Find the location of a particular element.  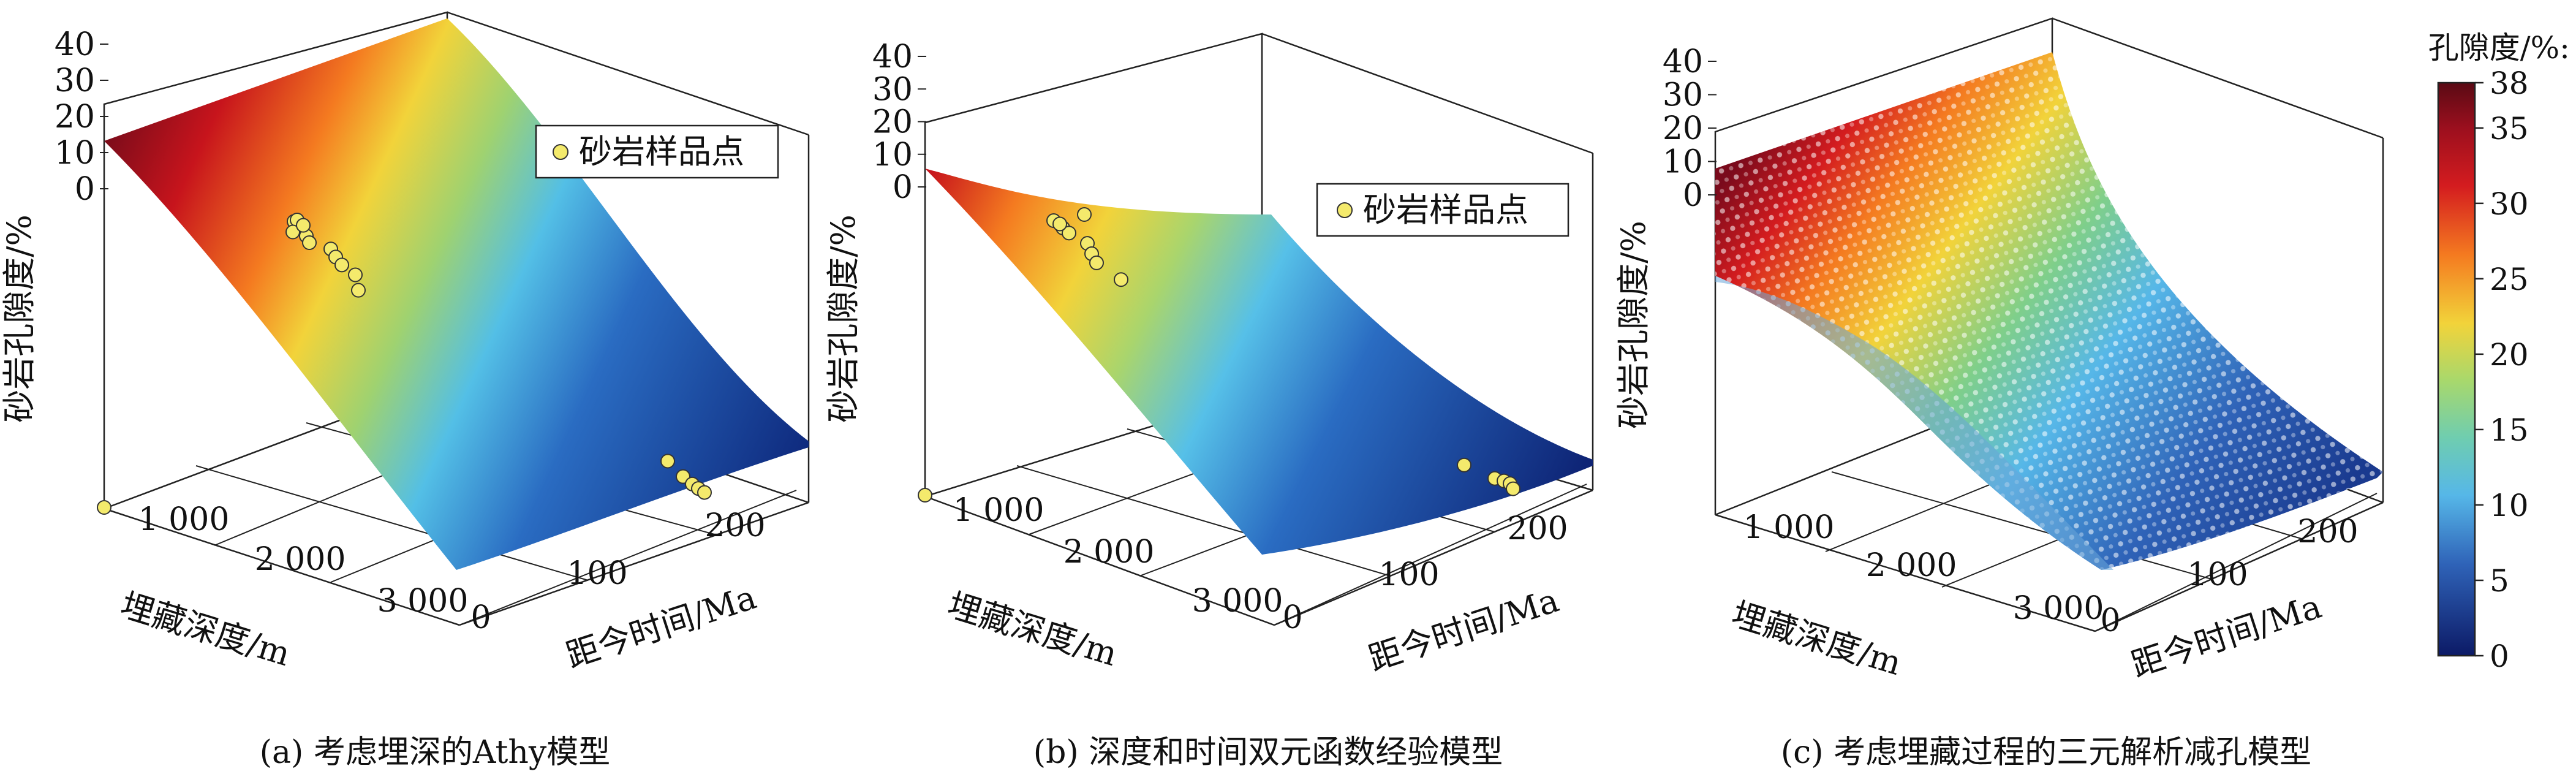

panel-a-legend: 砂岩样品点 is located at coordinates (657, 152).